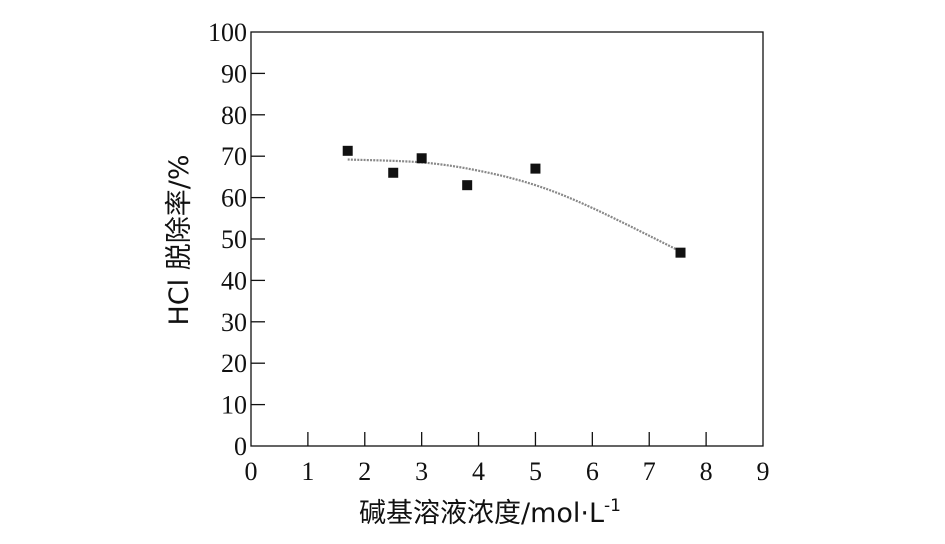 Image resolution: width=945 pixels, height=544 pixels. Describe the element at coordinates (227, 32) in the screenshot. I see `y-tick-label: 100` at that location.